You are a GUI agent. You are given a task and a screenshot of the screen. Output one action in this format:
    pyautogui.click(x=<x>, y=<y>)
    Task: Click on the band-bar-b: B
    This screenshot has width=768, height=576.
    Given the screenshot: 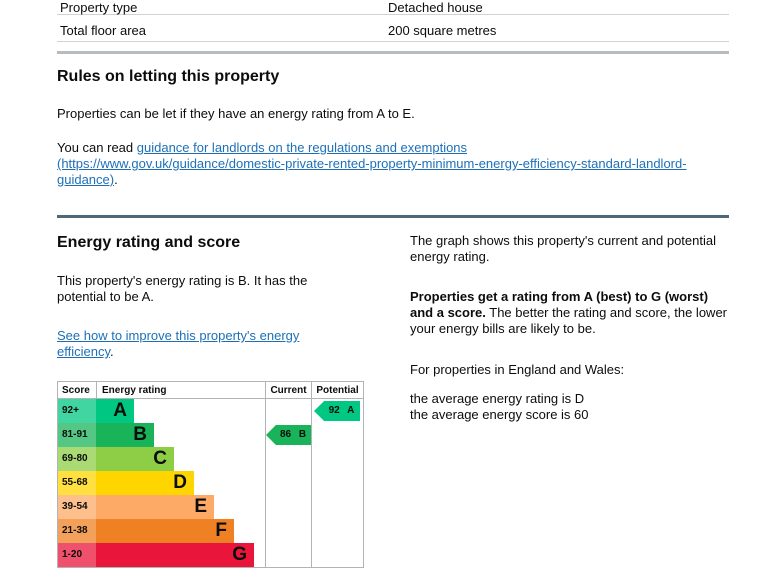 What is the action you would take?
    pyautogui.click(x=125, y=435)
    